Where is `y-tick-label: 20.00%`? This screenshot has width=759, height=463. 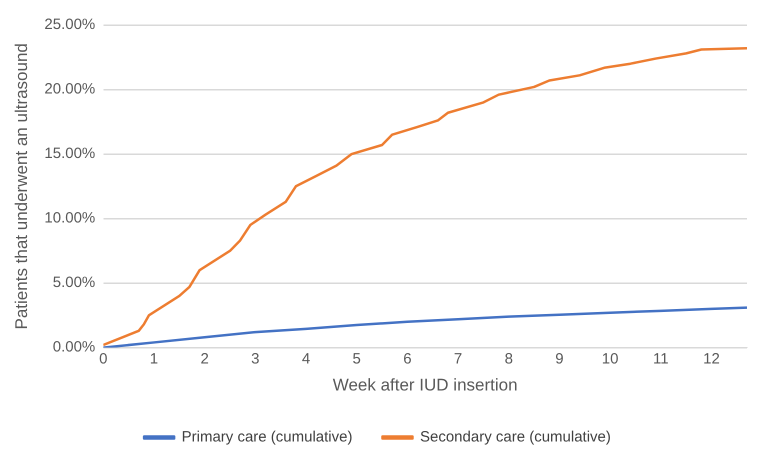
y-tick-label: 20.00% is located at coordinates (70, 89).